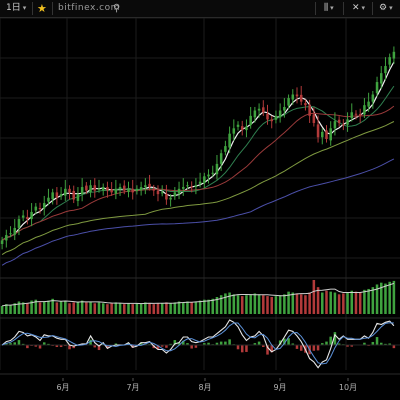 The height and width of the screenshot is (400, 400). What do you see at coordinates (16, 8) in the screenshot?
I see `interval-selector: 1日 ▾` at bounding box center [16, 8].